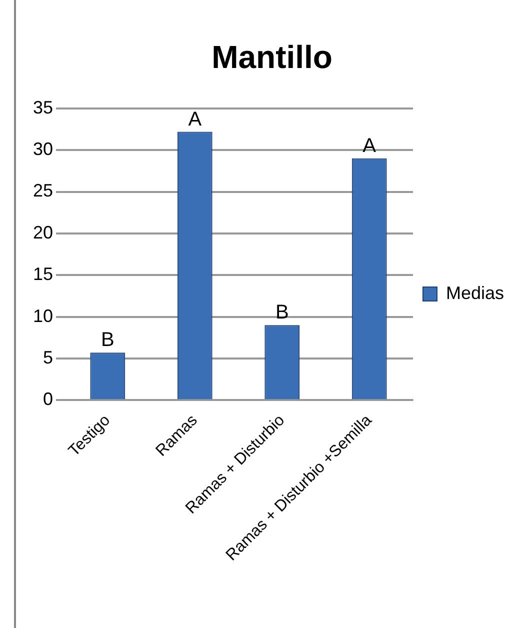 The image size is (524, 628). What do you see at coordinates (475, 292) in the screenshot?
I see `legend-label: Medias` at bounding box center [475, 292].